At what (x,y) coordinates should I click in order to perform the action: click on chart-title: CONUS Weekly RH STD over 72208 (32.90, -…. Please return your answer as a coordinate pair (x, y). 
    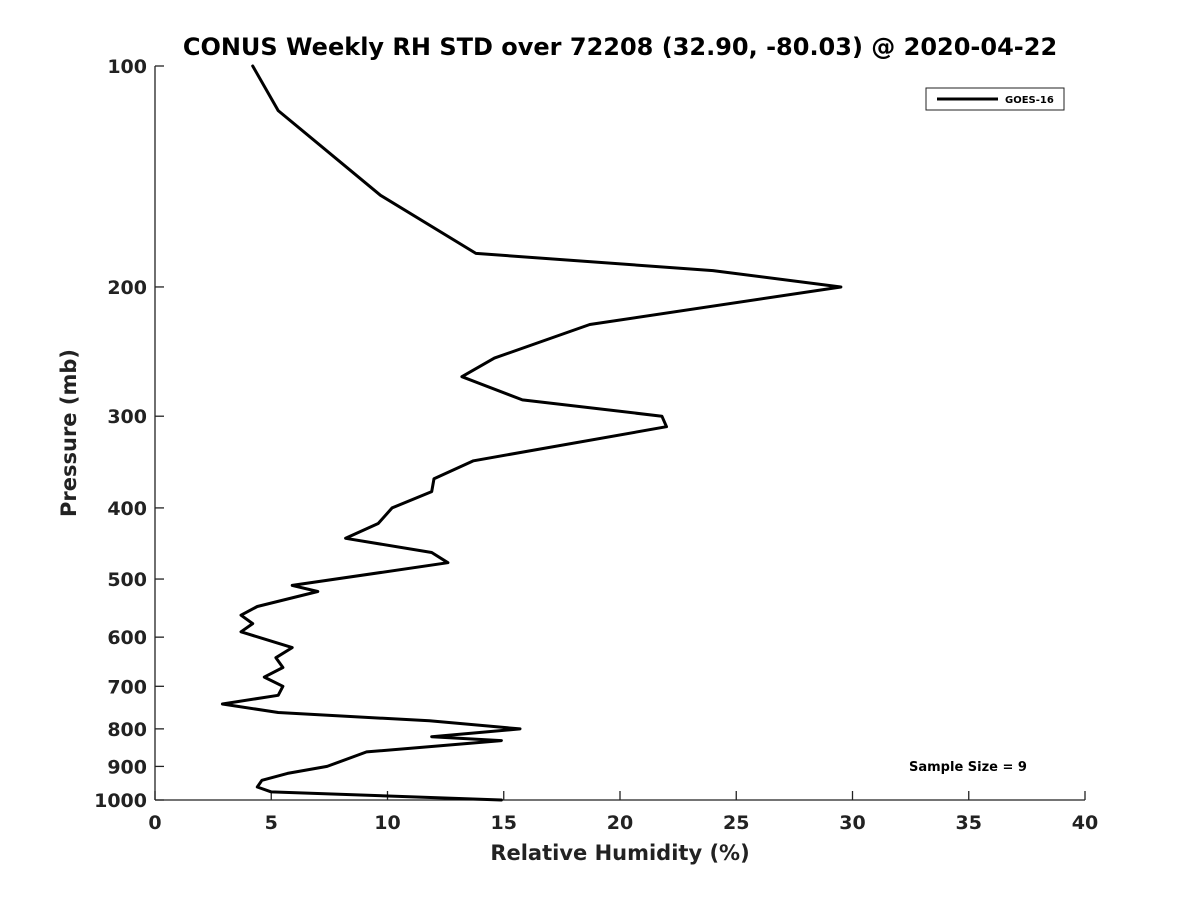
    Looking at the image, I should click on (620, 47).